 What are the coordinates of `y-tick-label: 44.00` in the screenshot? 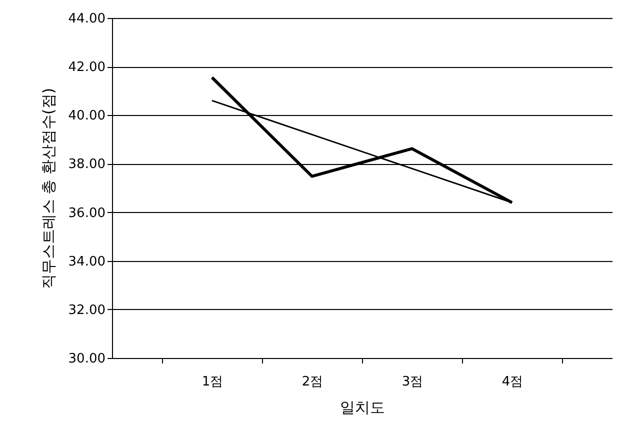 It's located at (87, 19).